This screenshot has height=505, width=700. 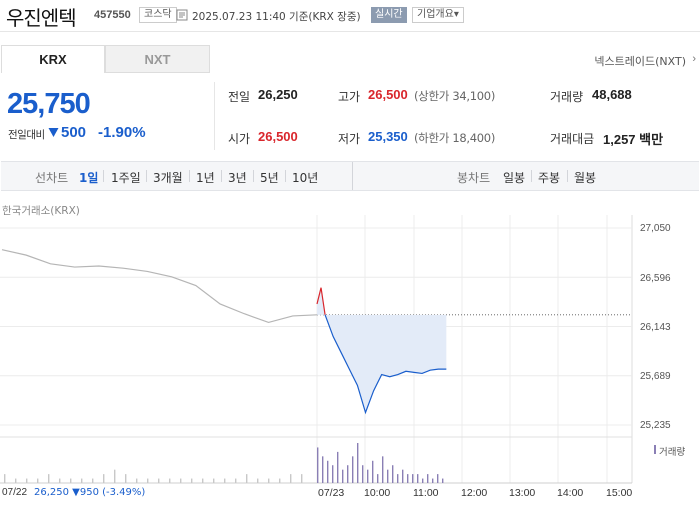 What do you see at coordinates (49, 104) in the screenshot?
I see `current-price: 25,750` at bounding box center [49, 104].